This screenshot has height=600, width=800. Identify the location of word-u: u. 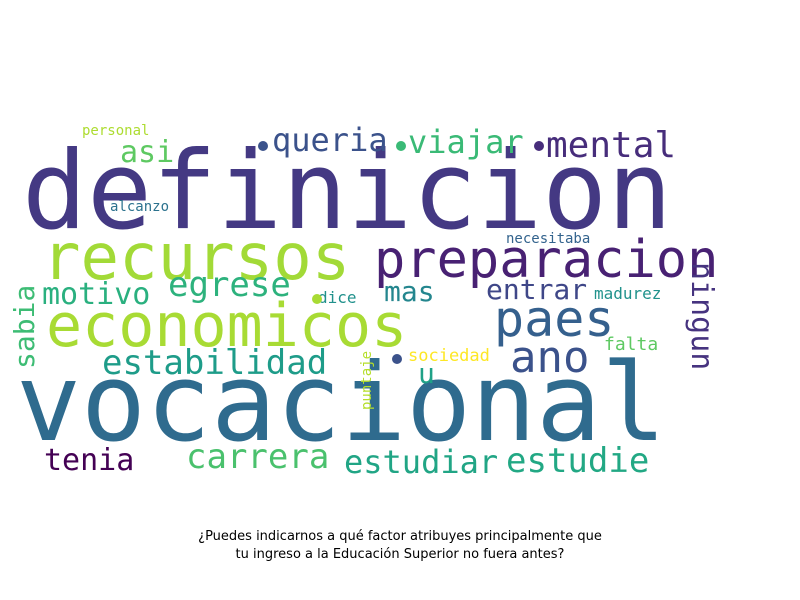
(426, 373).